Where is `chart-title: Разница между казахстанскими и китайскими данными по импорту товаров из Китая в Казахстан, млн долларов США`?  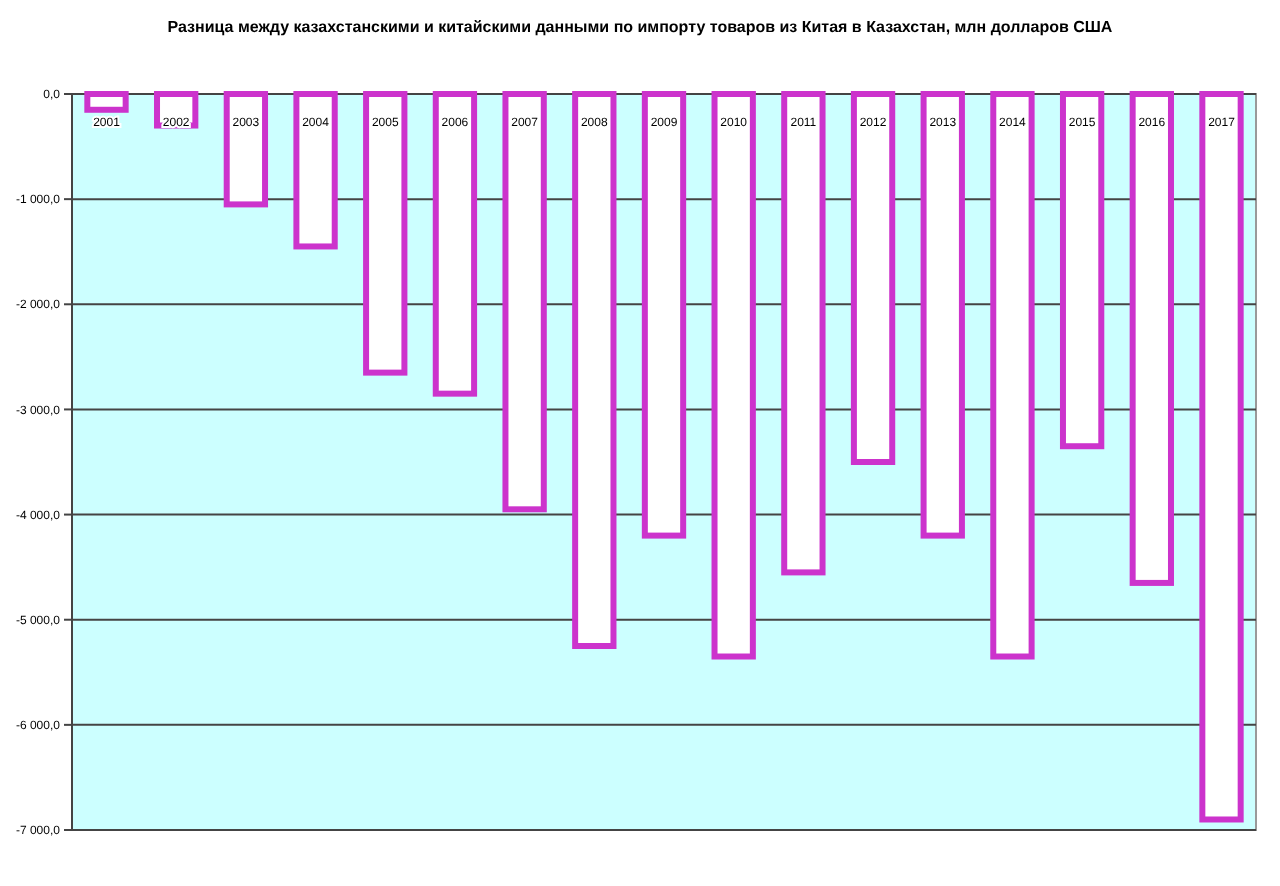 chart-title: Разница между казахстанскими и китайскими данными по импорту товаров из Китая в Казахстан, млн долларов США is located at coordinates (640, 27).